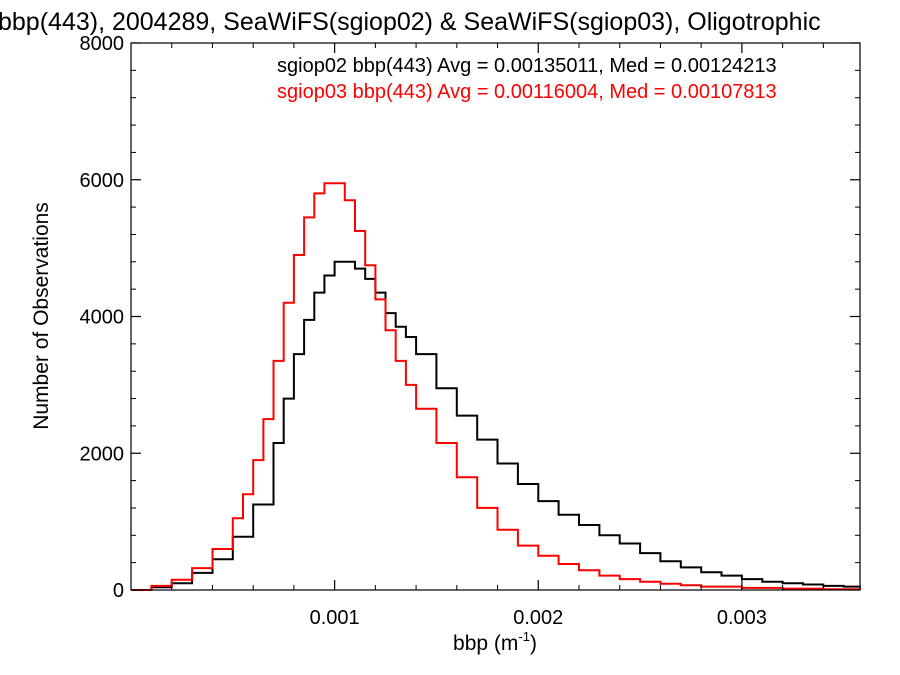 This screenshot has width=900, height=675. Describe the element at coordinates (102, 181) in the screenshot. I see `y-tick-label: 6000` at that location.